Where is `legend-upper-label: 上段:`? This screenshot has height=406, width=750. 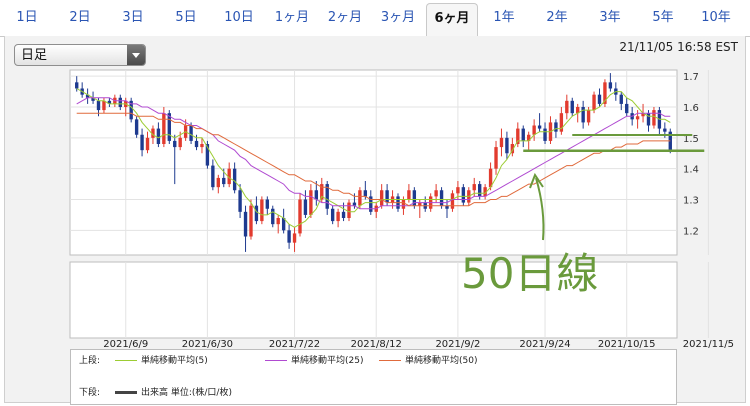
legend-upper-label: 上段: is located at coordinates (90, 361).